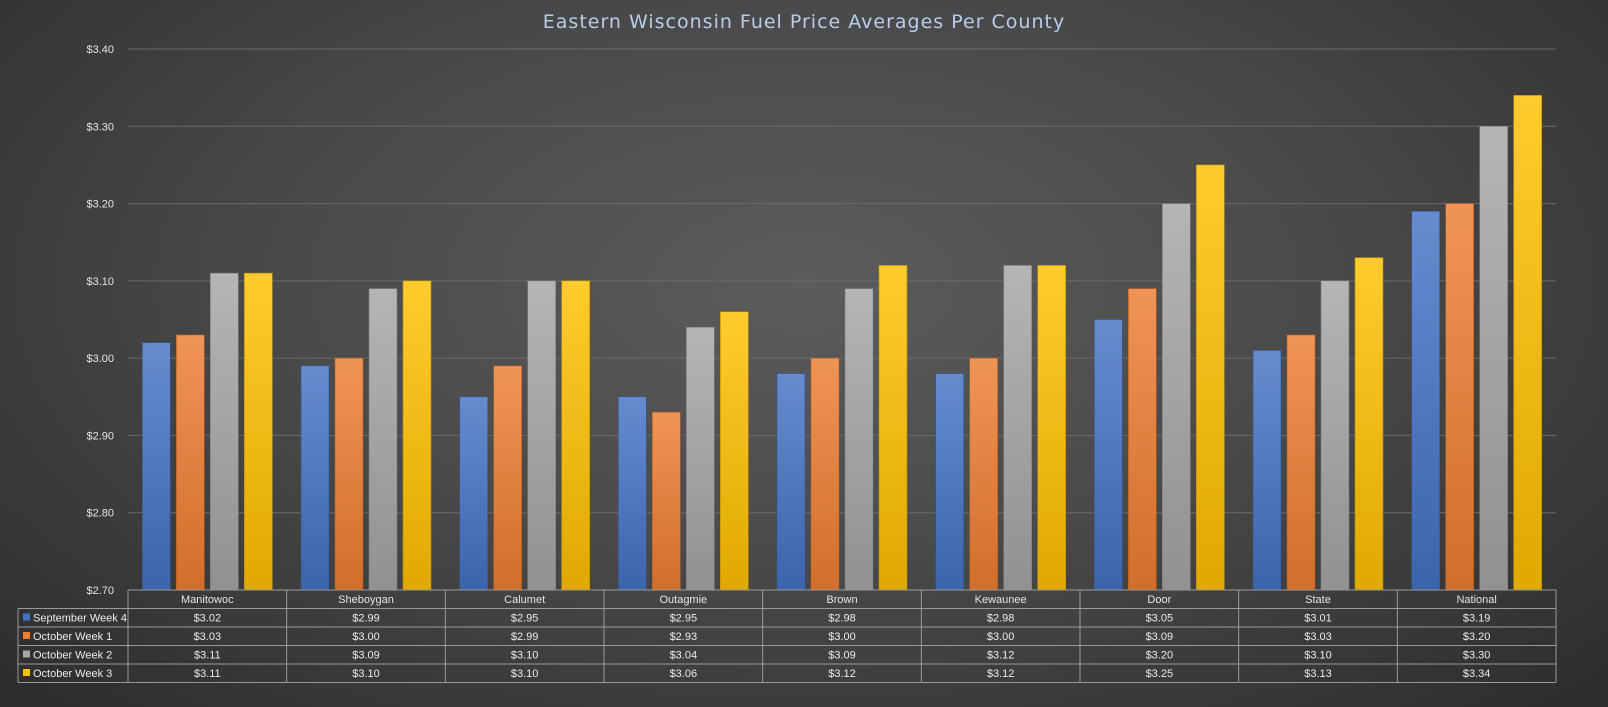 This screenshot has width=1608, height=707. I want to click on legend-label: October Week 2, so click(72, 656).